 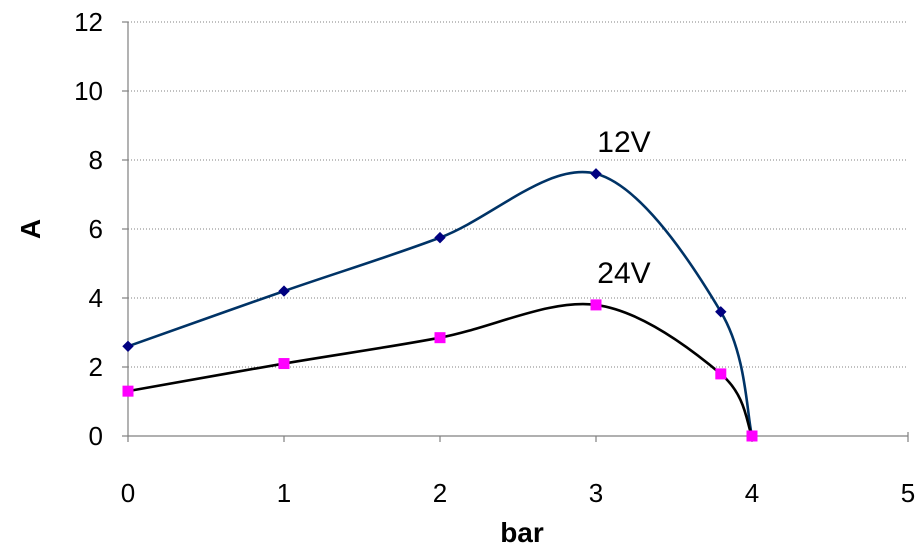 What do you see at coordinates (88, 91) in the screenshot?
I see `y-tick-label: 10` at bounding box center [88, 91].